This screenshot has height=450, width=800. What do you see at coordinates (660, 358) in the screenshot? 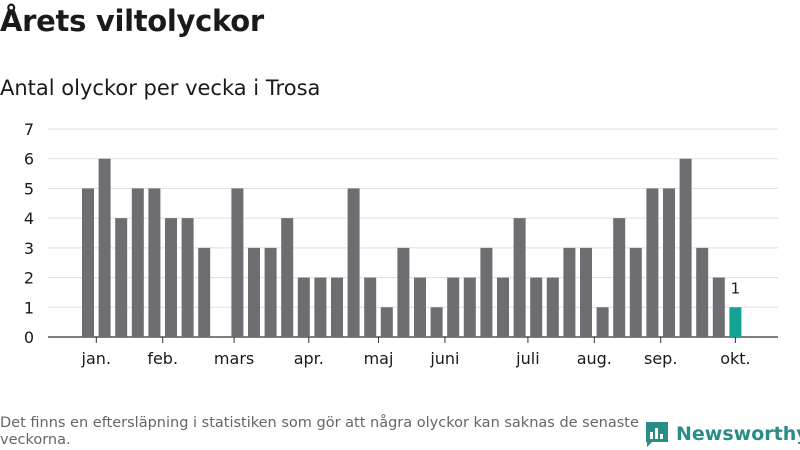
I see `x-tick-label: sep.` at bounding box center [660, 358].